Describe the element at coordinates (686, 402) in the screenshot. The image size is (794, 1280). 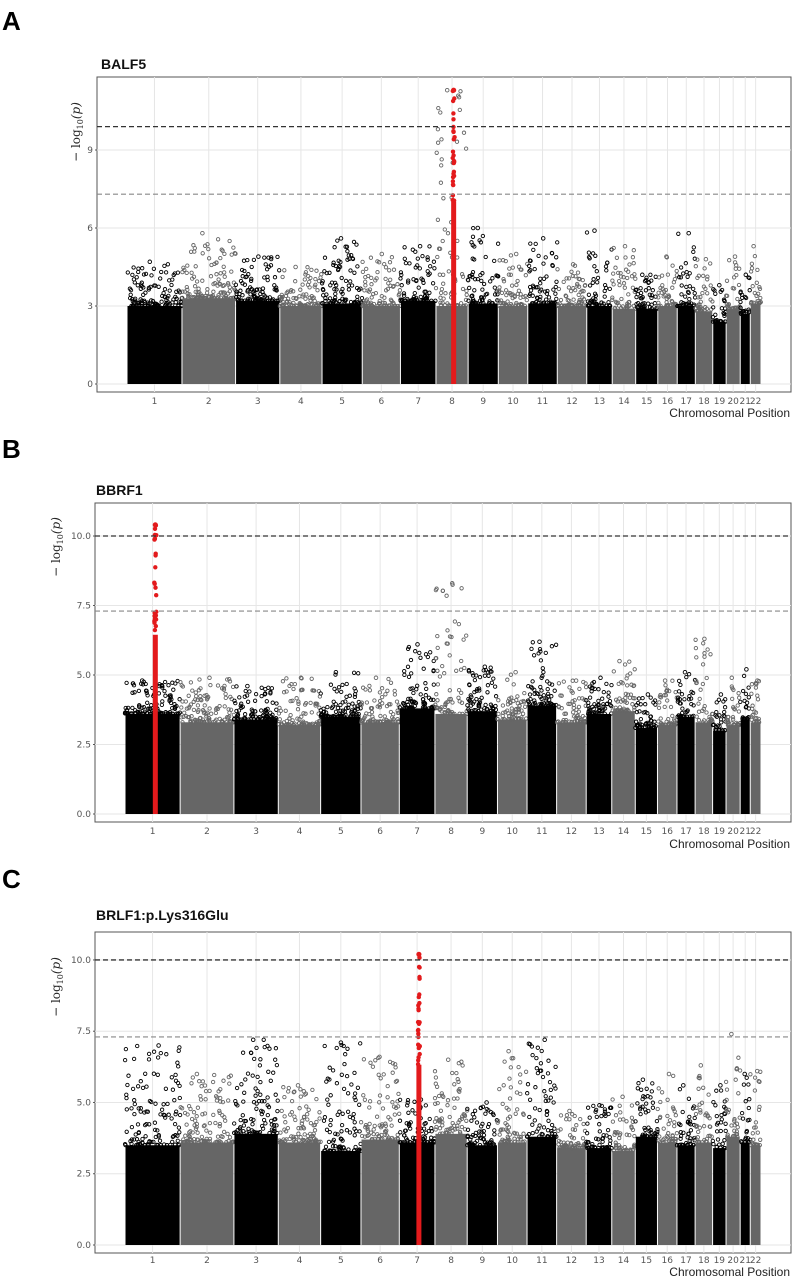
I see `x-tick-label: 17` at that location.